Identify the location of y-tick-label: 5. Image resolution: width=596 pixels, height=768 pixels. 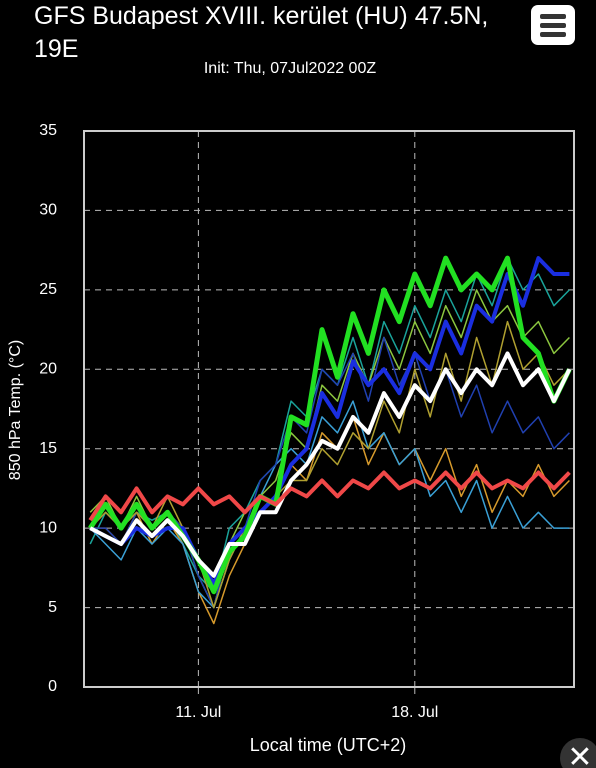
(52, 607).